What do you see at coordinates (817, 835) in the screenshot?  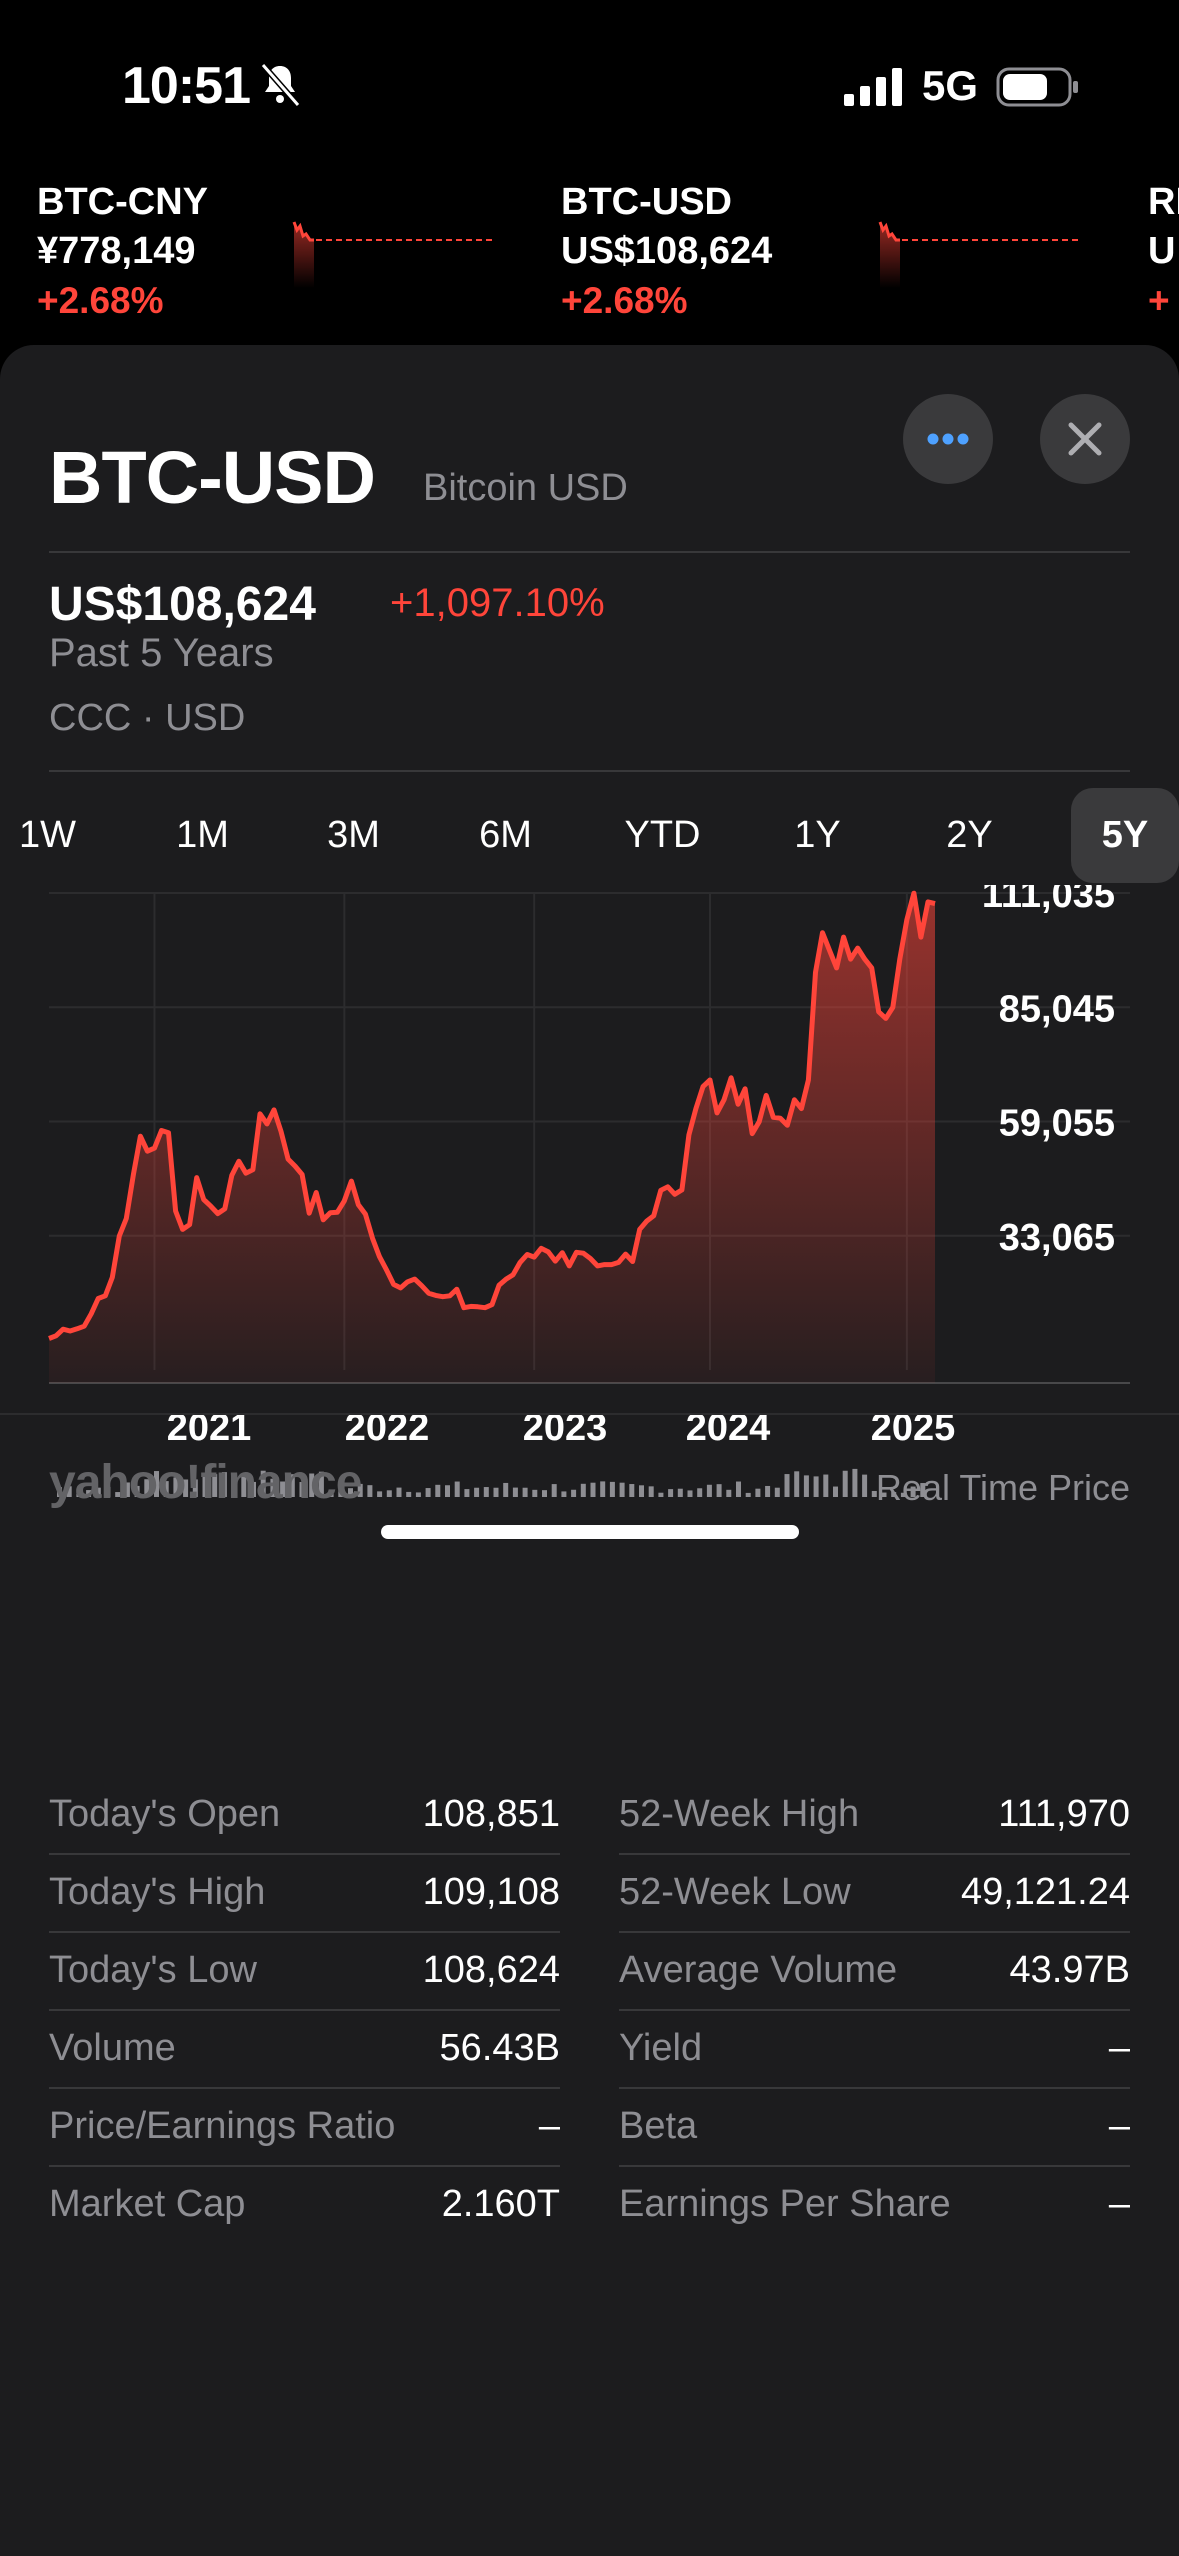 I see `range-1y: 1Y` at bounding box center [817, 835].